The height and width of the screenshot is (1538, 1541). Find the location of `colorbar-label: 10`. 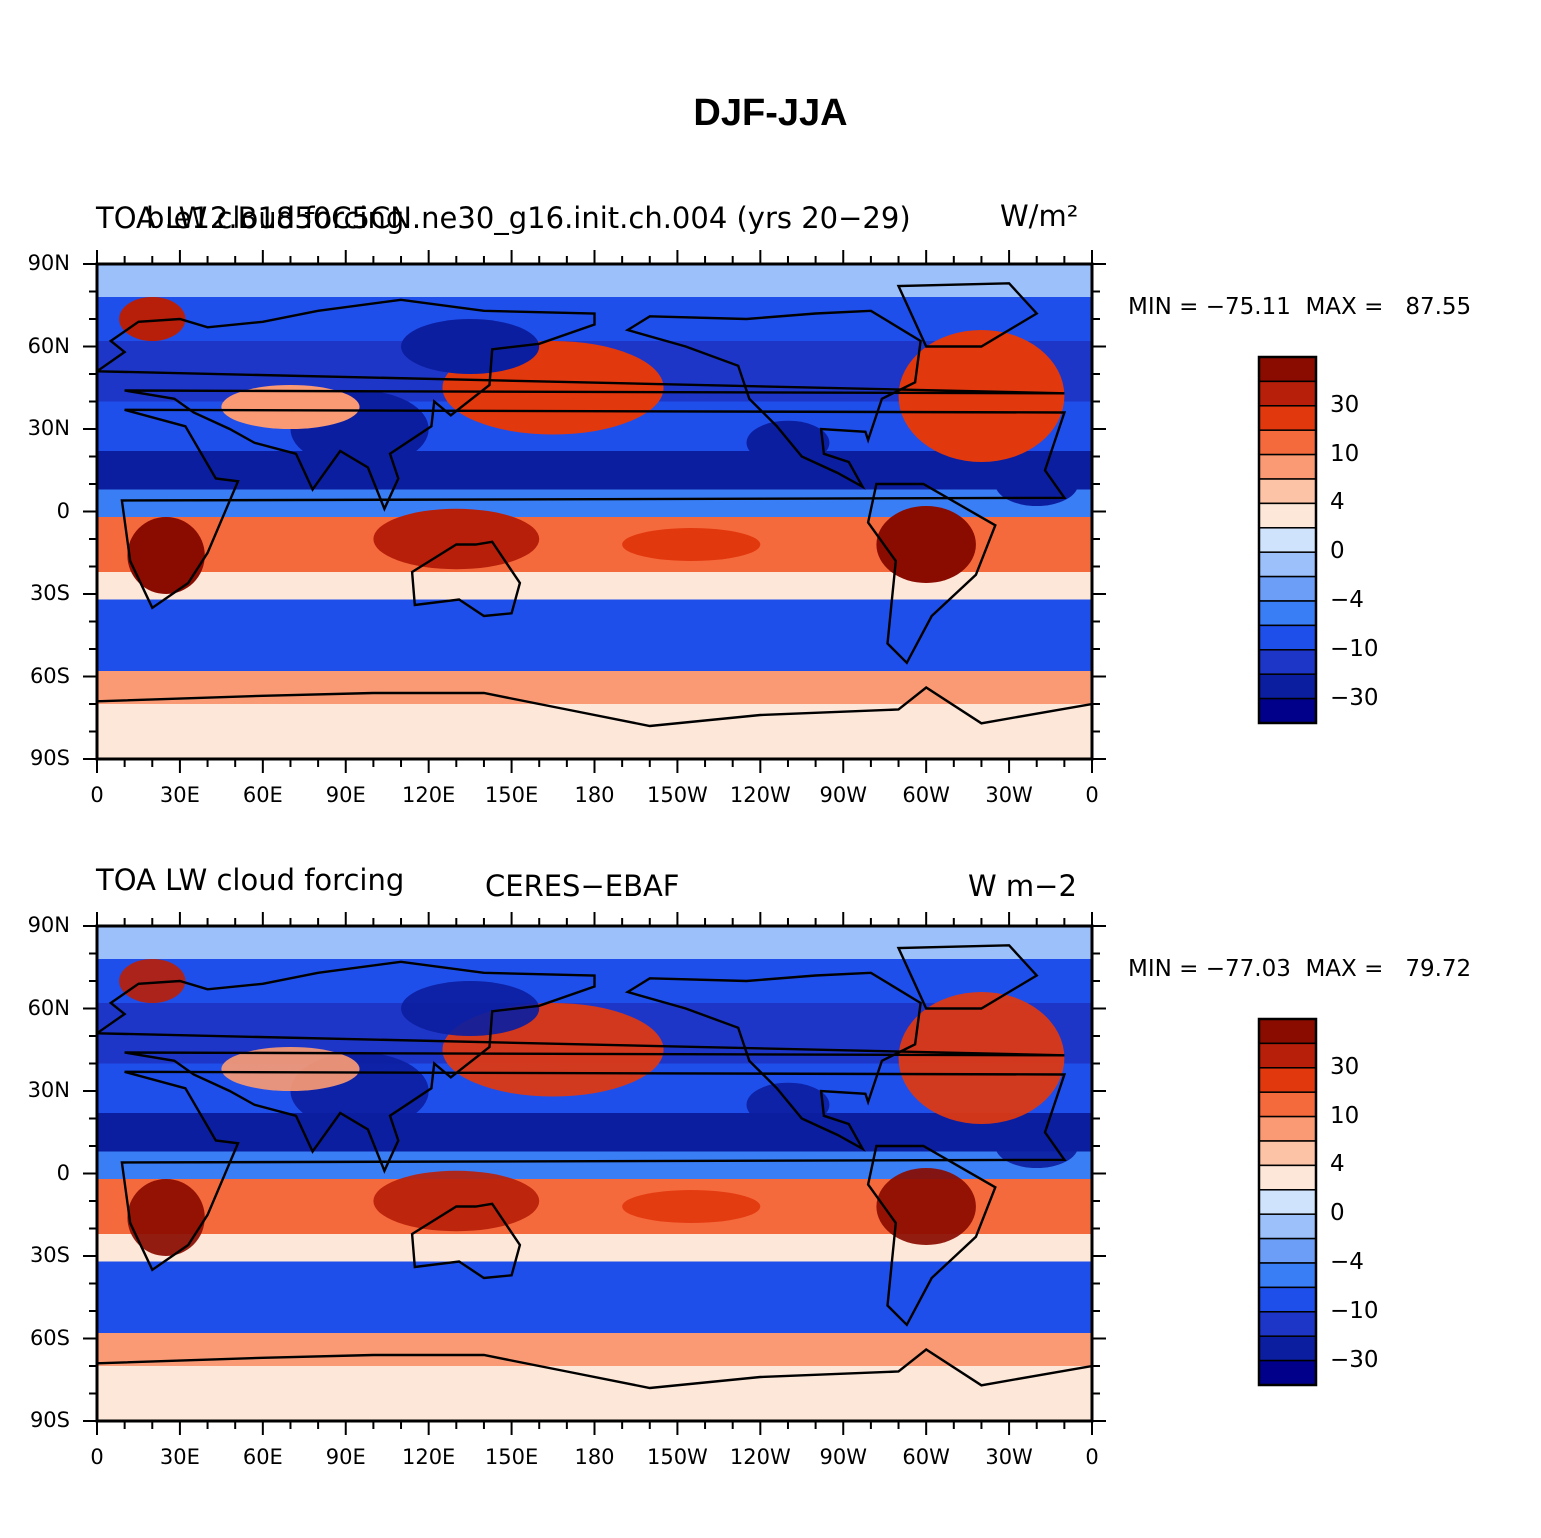

colorbar-label: 10 is located at coordinates (1345, 1115).